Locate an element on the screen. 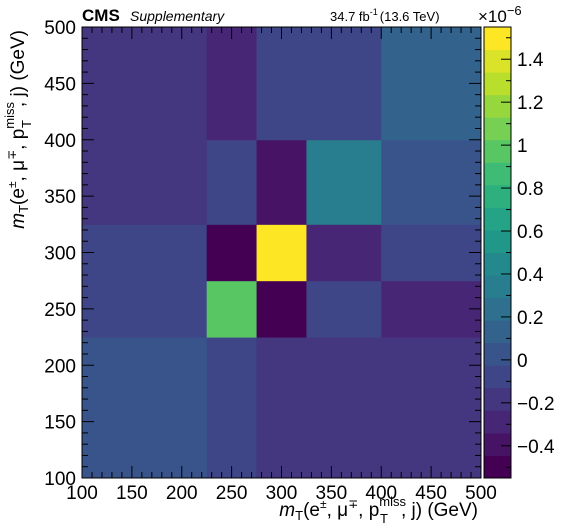 This screenshot has width=580, height=530. colorbar-tick-label: 1.2 is located at coordinates (530, 103).